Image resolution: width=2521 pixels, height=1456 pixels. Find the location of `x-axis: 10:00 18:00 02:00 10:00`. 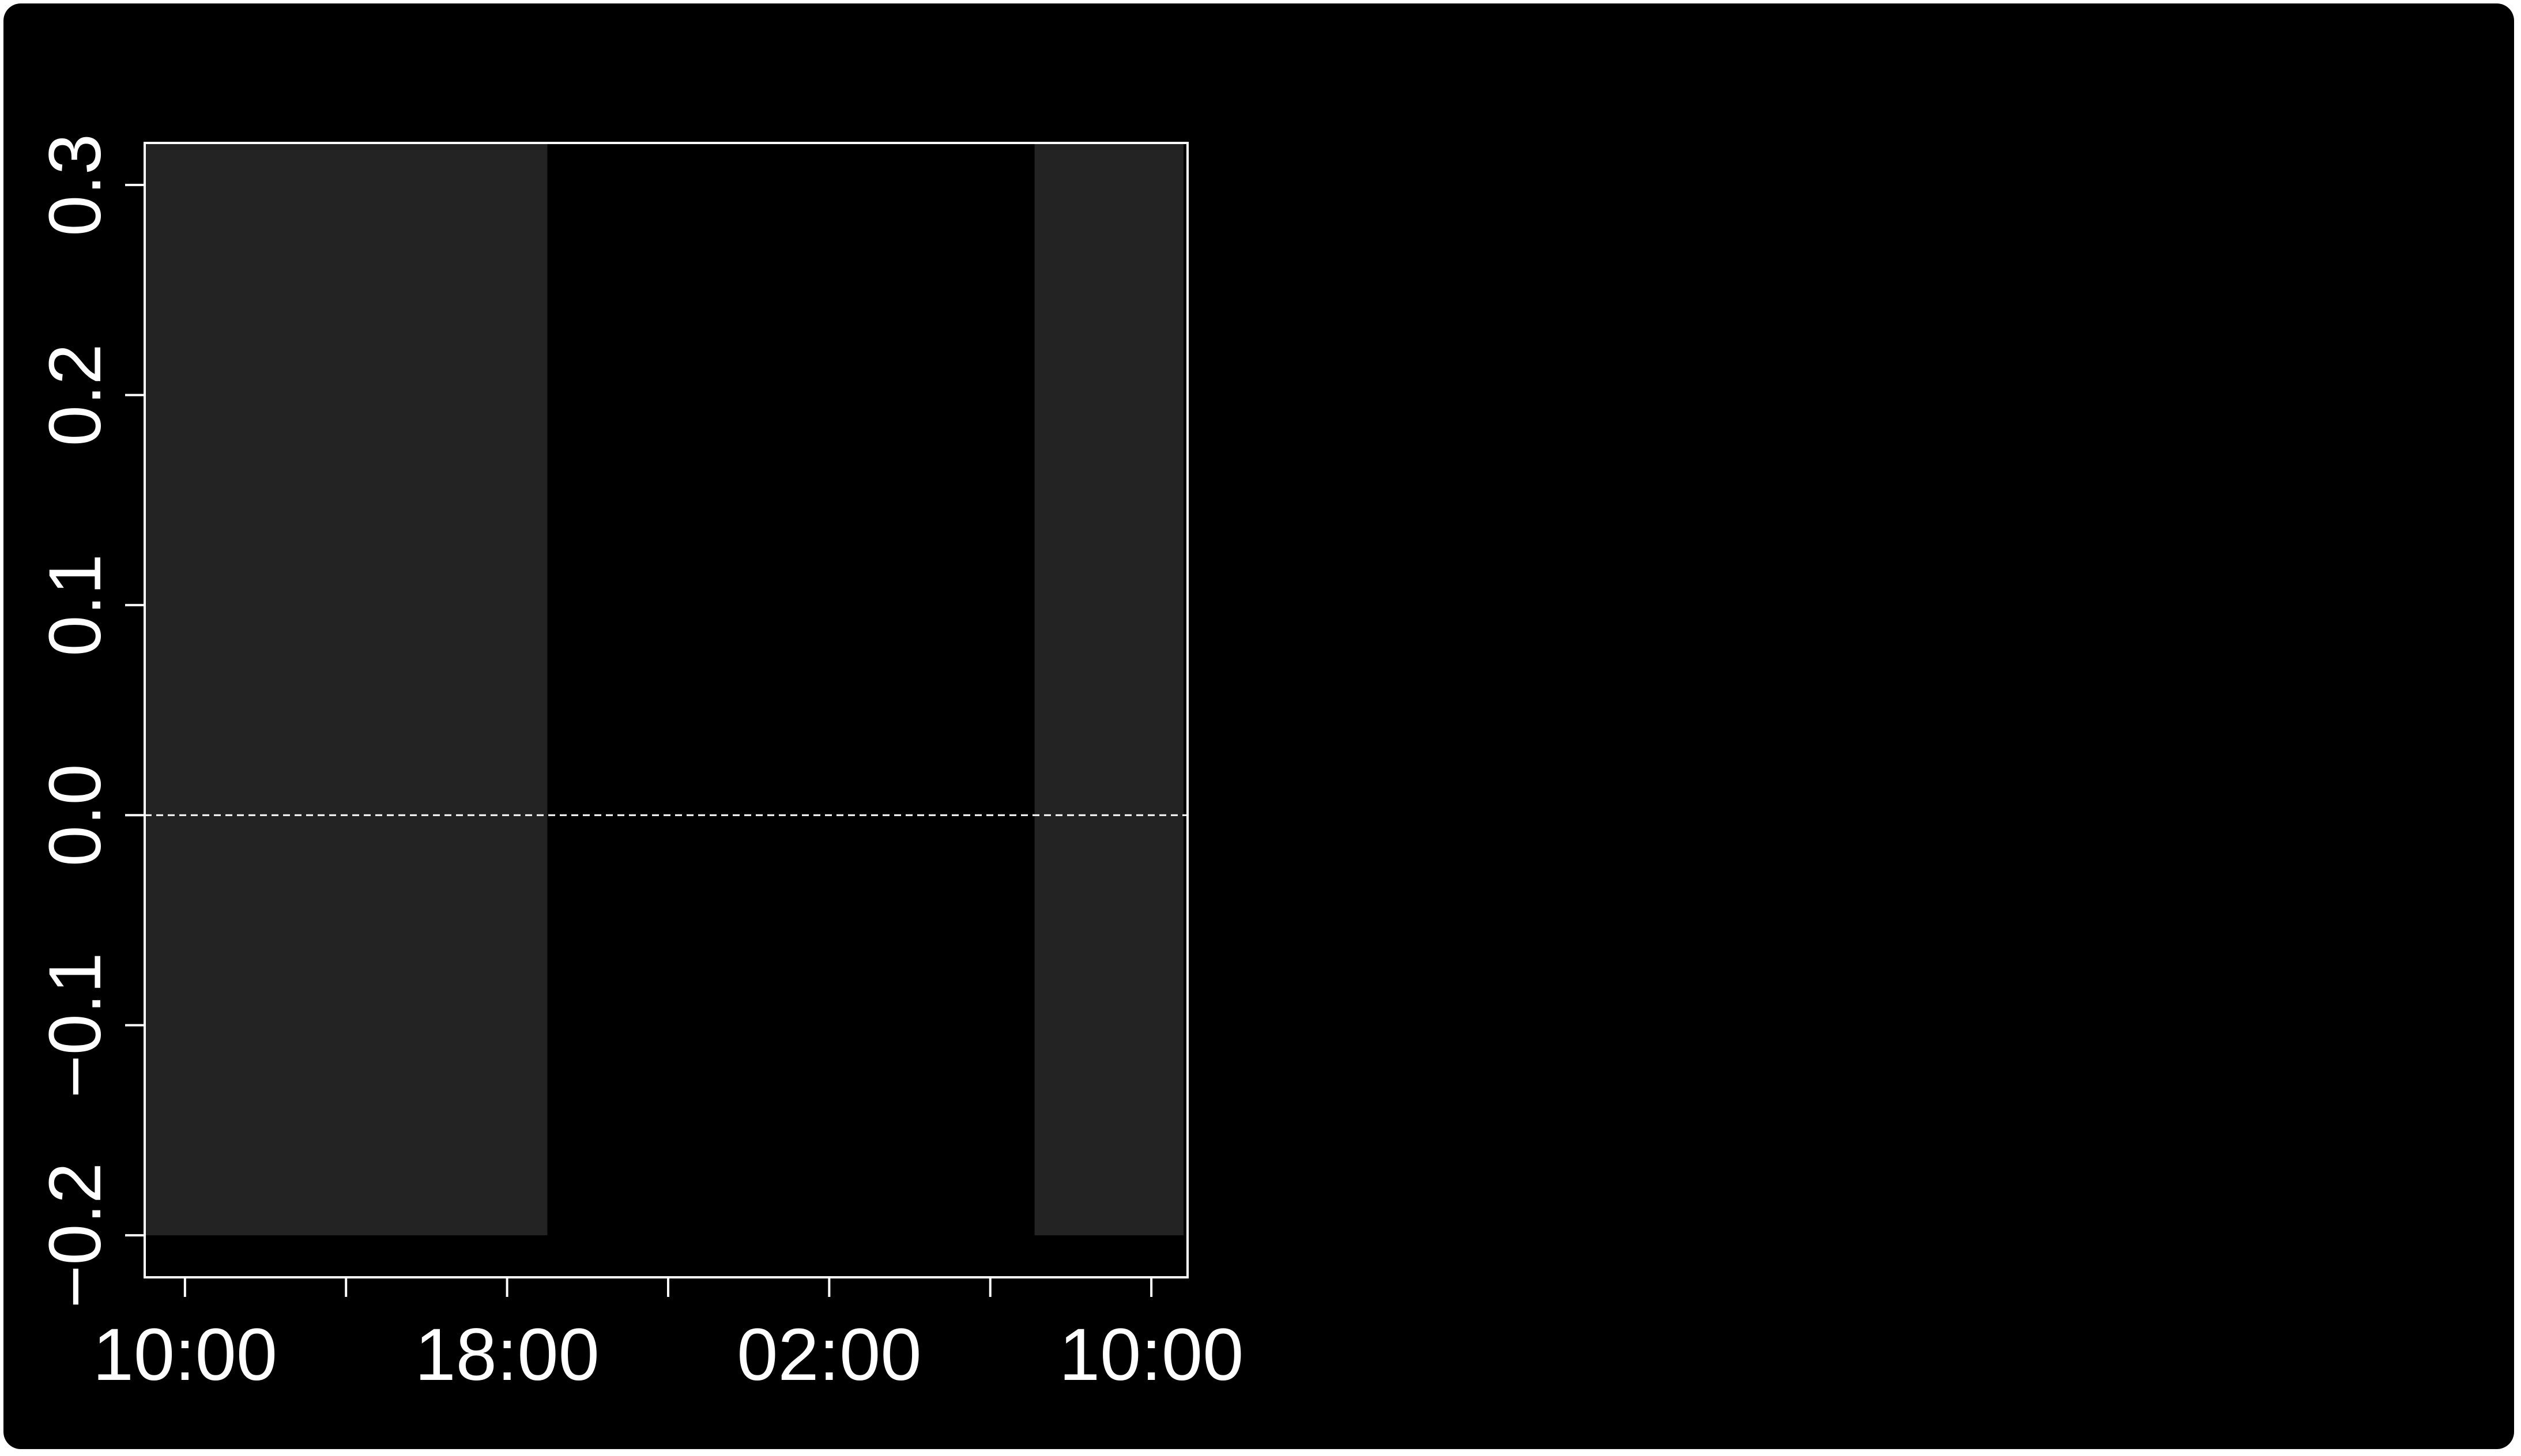

x-axis: 10:00 18:00 02:00 10:00 is located at coordinates (668, 1336).